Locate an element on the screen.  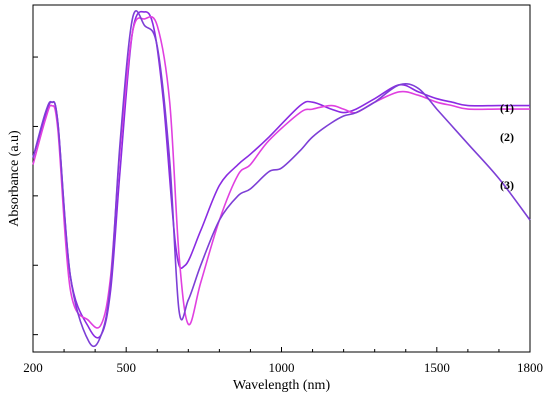
y-axis-label: Absorbance (a.u) is located at coordinates (14, 178).